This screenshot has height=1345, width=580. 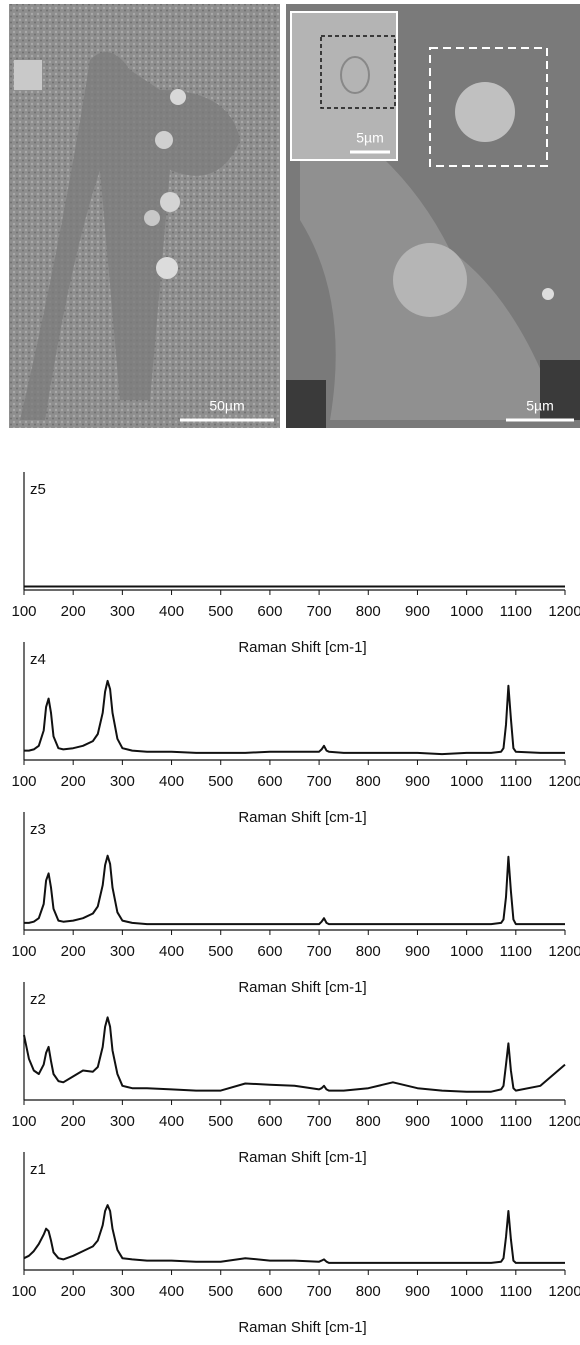 I want to click on sem-image-left: 50µm, so click(x=144, y=216).